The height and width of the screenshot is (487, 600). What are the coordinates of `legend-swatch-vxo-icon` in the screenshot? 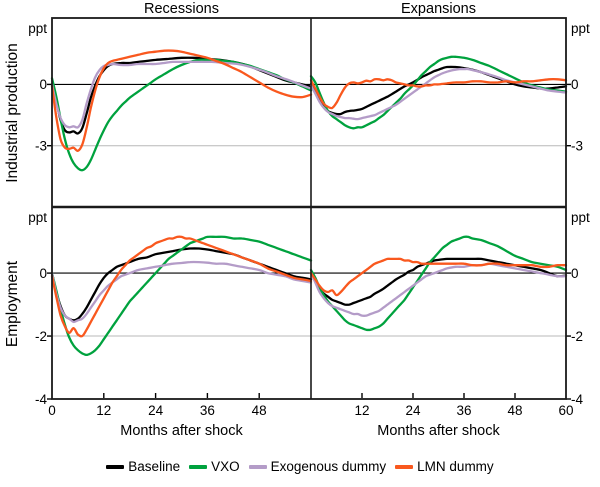 It's located at (198, 466).